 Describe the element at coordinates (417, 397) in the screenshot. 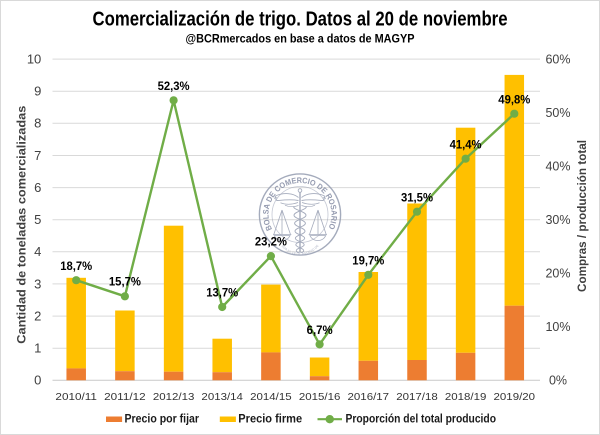

I see `svg-text: 2017/18` at that location.